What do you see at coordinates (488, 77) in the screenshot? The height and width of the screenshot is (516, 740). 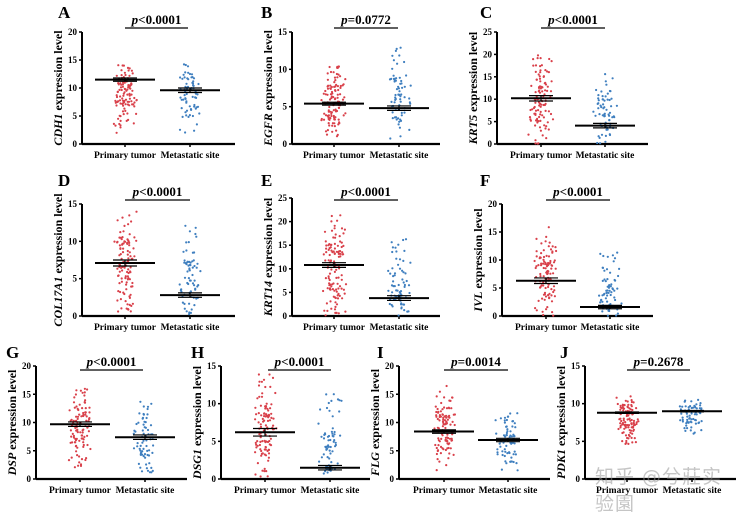 I see `y-tick-label: 15` at bounding box center [488, 77].